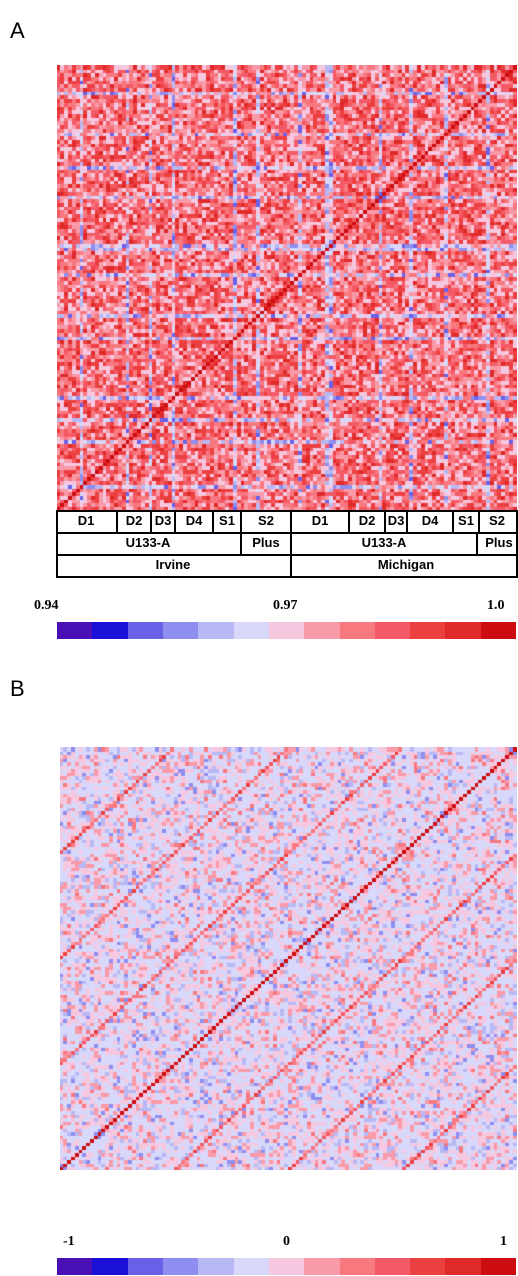 The width and height of the screenshot is (518, 1276). What do you see at coordinates (17, 30) in the screenshot?
I see `panel-a-letter: A` at bounding box center [17, 30].